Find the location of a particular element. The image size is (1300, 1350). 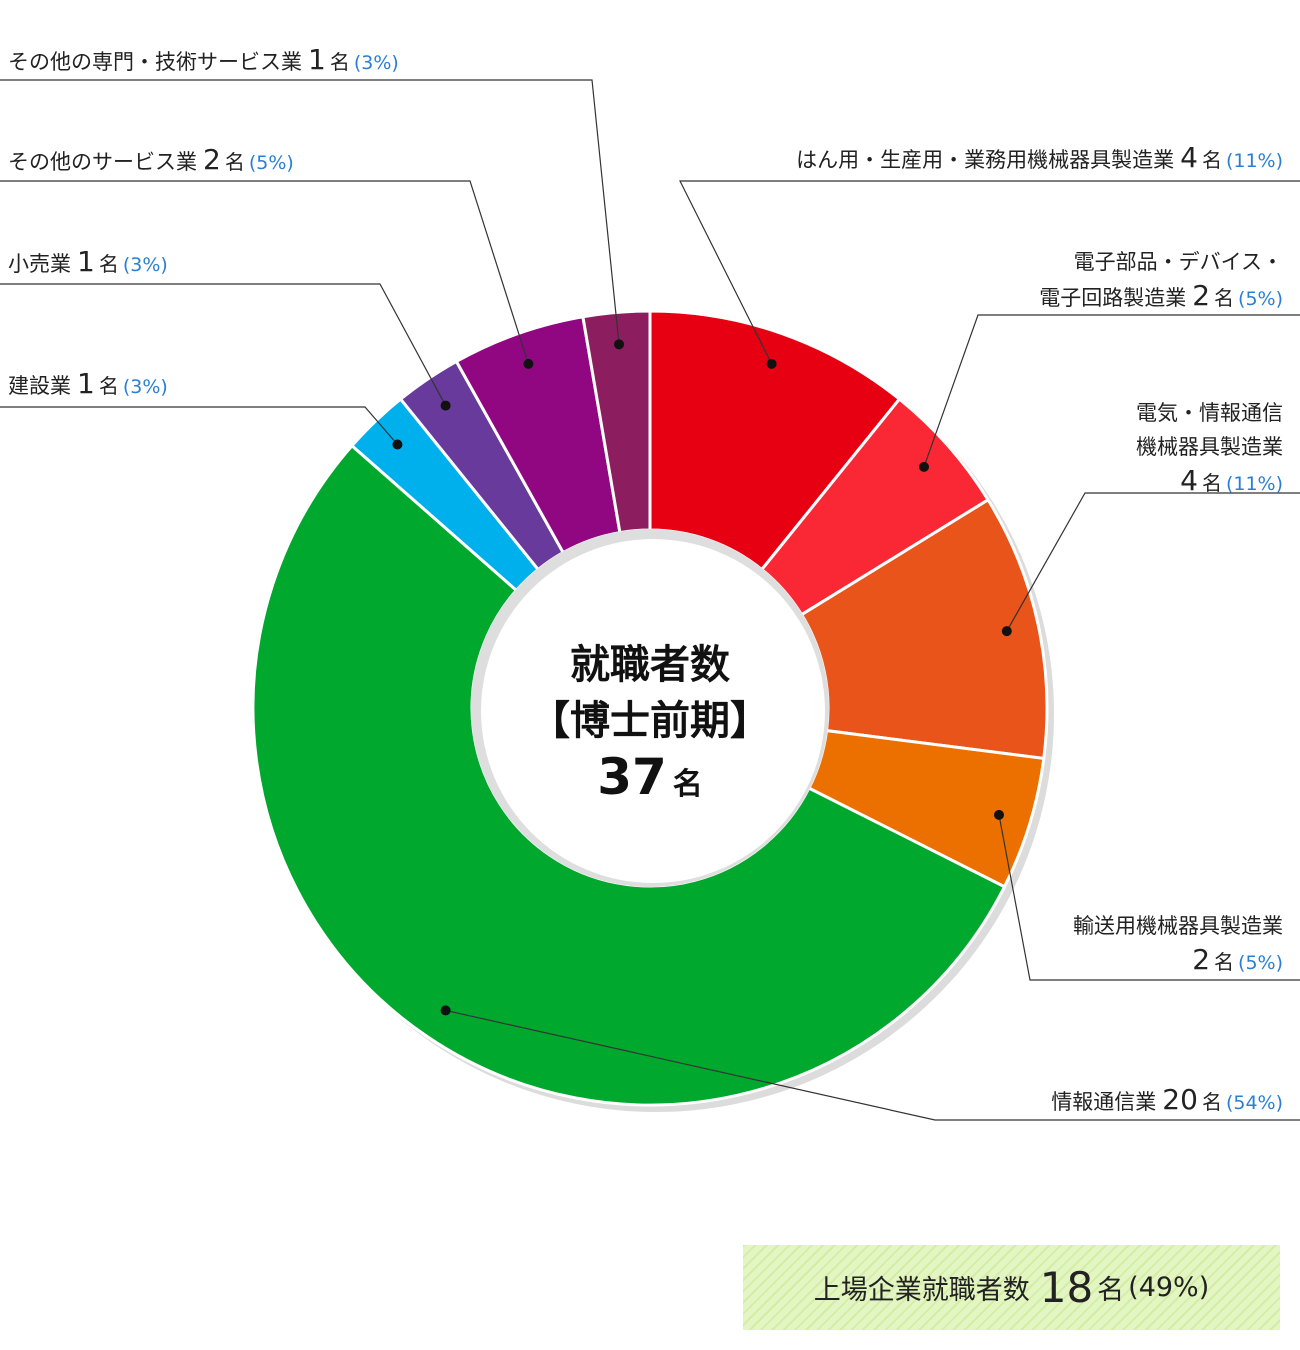

center-total: 37 名 is located at coordinates (650, 777).